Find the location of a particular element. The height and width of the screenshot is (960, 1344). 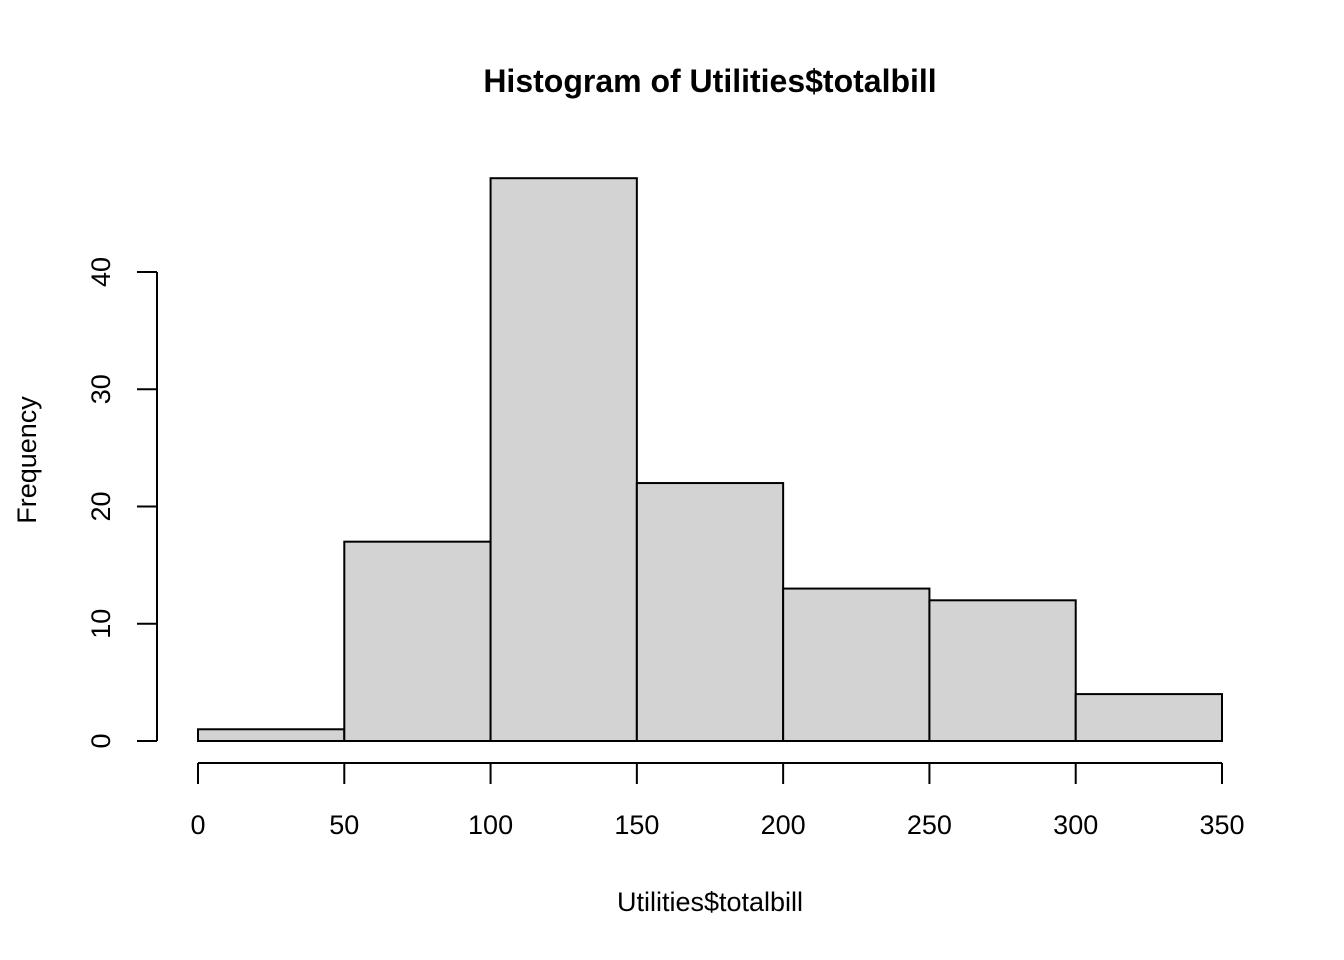

y-axis-label: Frequency is located at coordinates (27, 460).